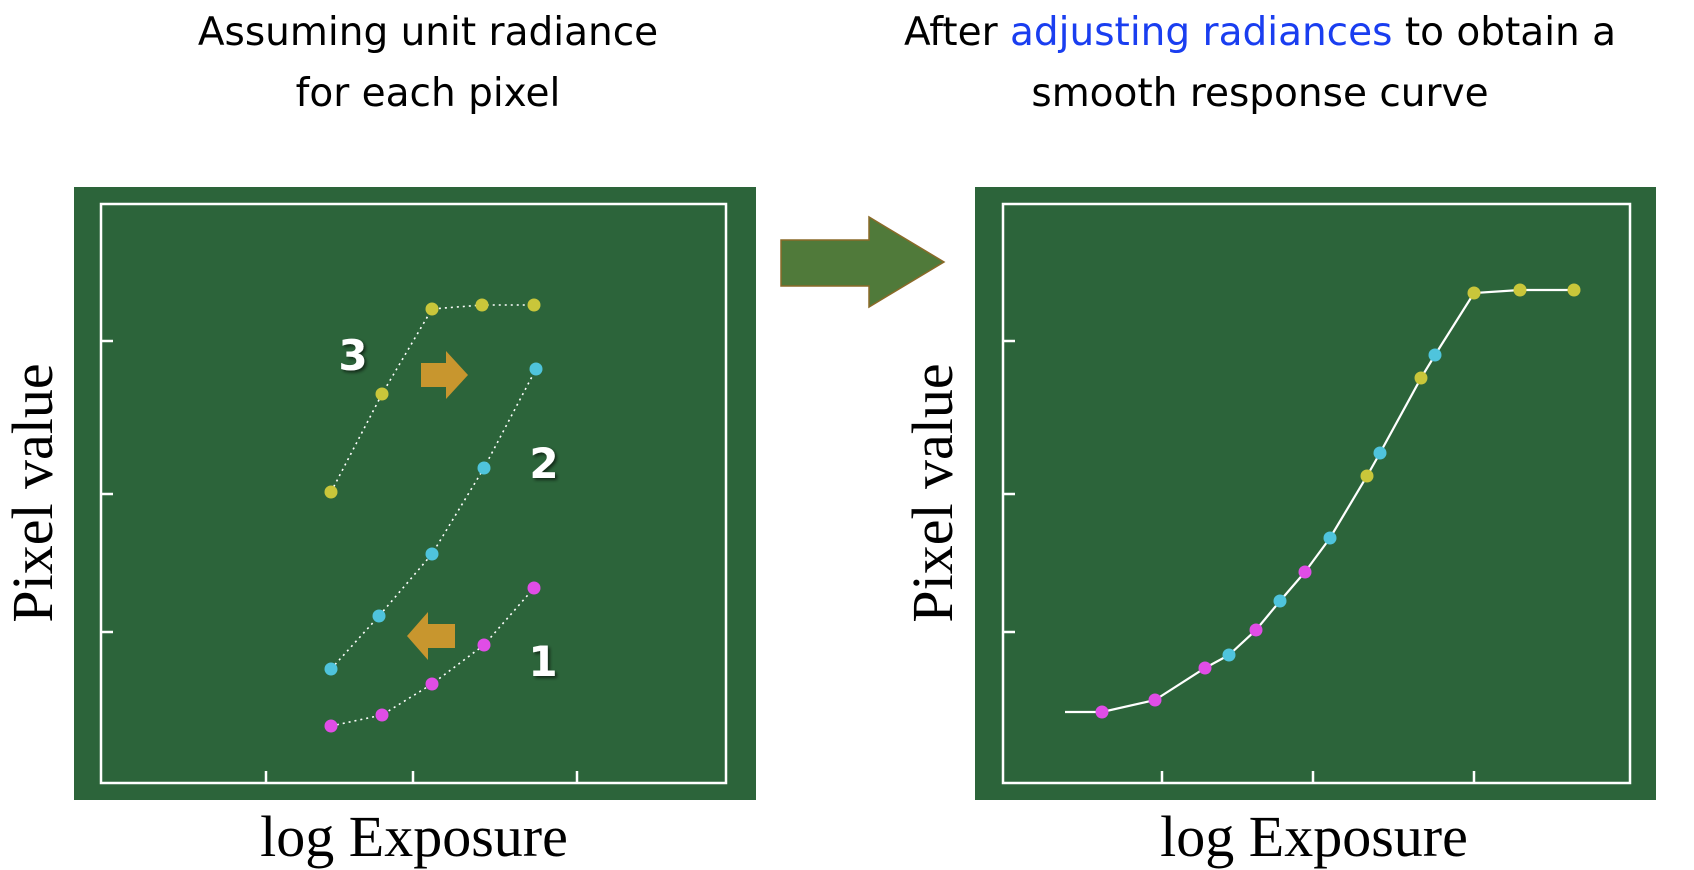  Describe the element at coordinates (1314, 836) in the screenshot. I see `right-x-axis-label: log Exposure` at that location.